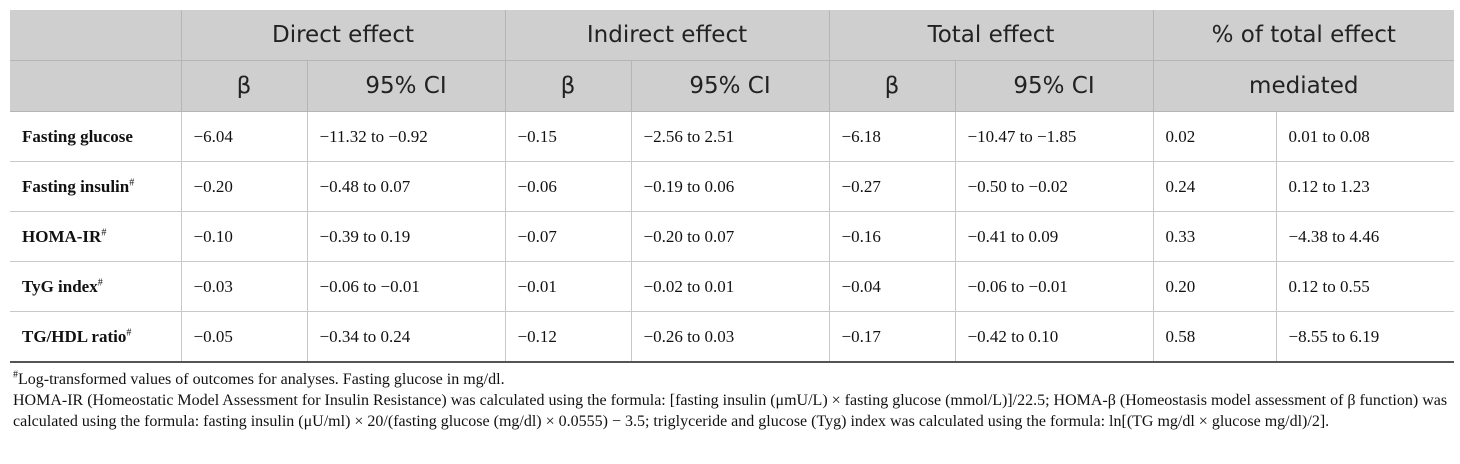 This screenshot has height=464, width=1460. What do you see at coordinates (62, 236) in the screenshot?
I see `row-label-text: HOMA-IR` at bounding box center [62, 236].